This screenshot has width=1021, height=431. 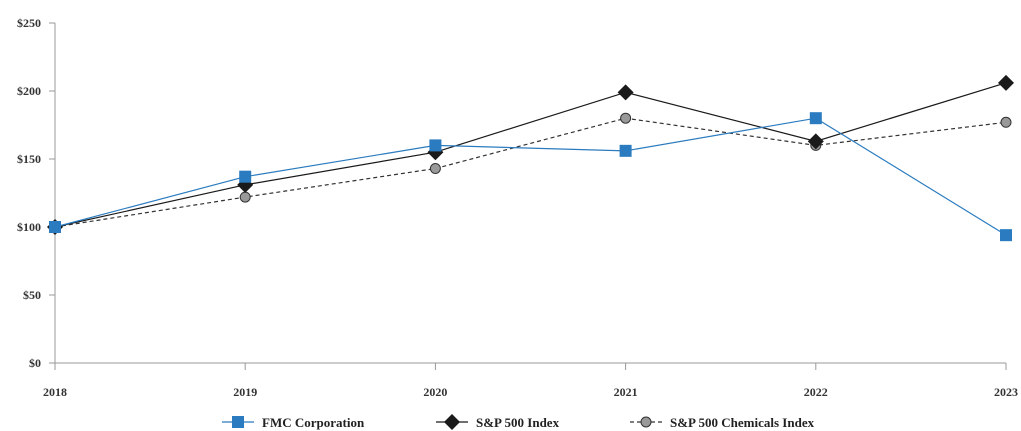 What do you see at coordinates (32, 295) in the screenshot?
I see `y-tick-label: $50` at bounding box center [32, 295].